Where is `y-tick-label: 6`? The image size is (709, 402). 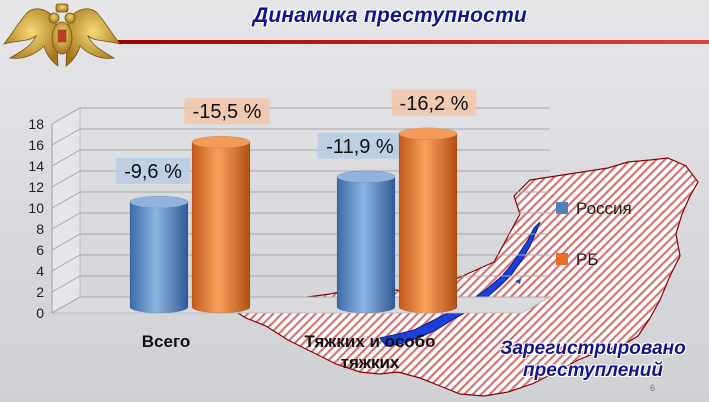
y-tick-label: 6 is located at coordinates (40, 250).